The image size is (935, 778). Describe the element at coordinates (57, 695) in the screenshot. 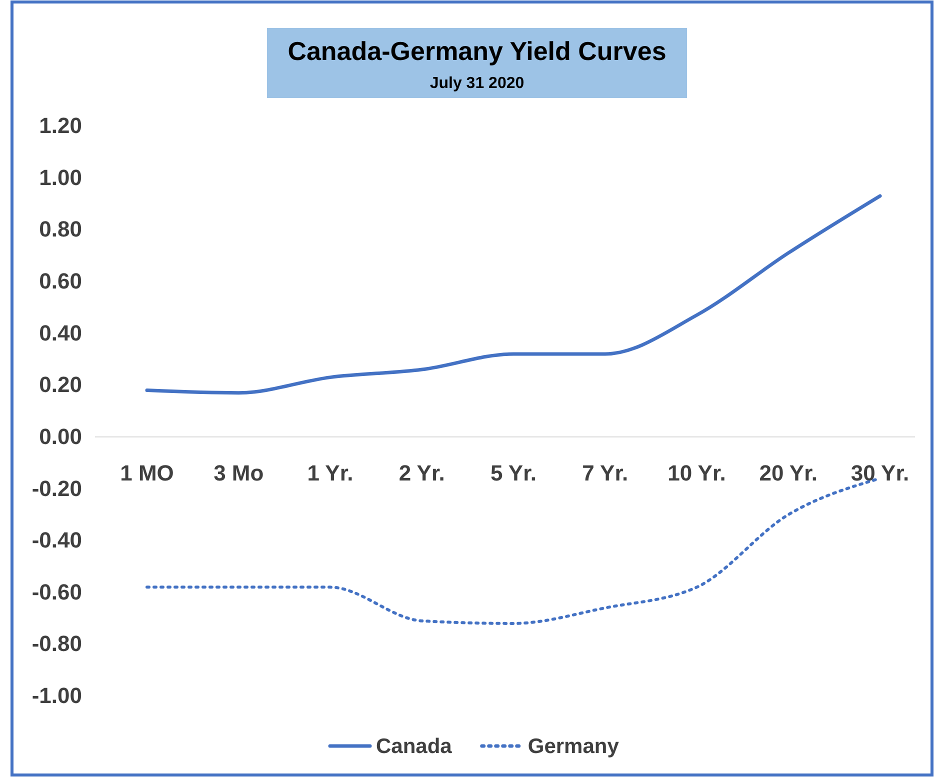

I see `y-tick-label: -1.00` at that location.